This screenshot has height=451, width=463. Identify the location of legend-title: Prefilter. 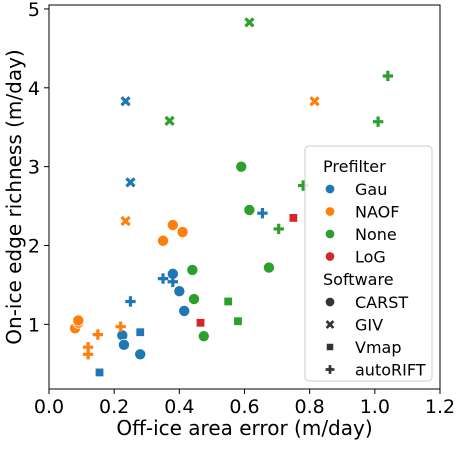
(354, 166).